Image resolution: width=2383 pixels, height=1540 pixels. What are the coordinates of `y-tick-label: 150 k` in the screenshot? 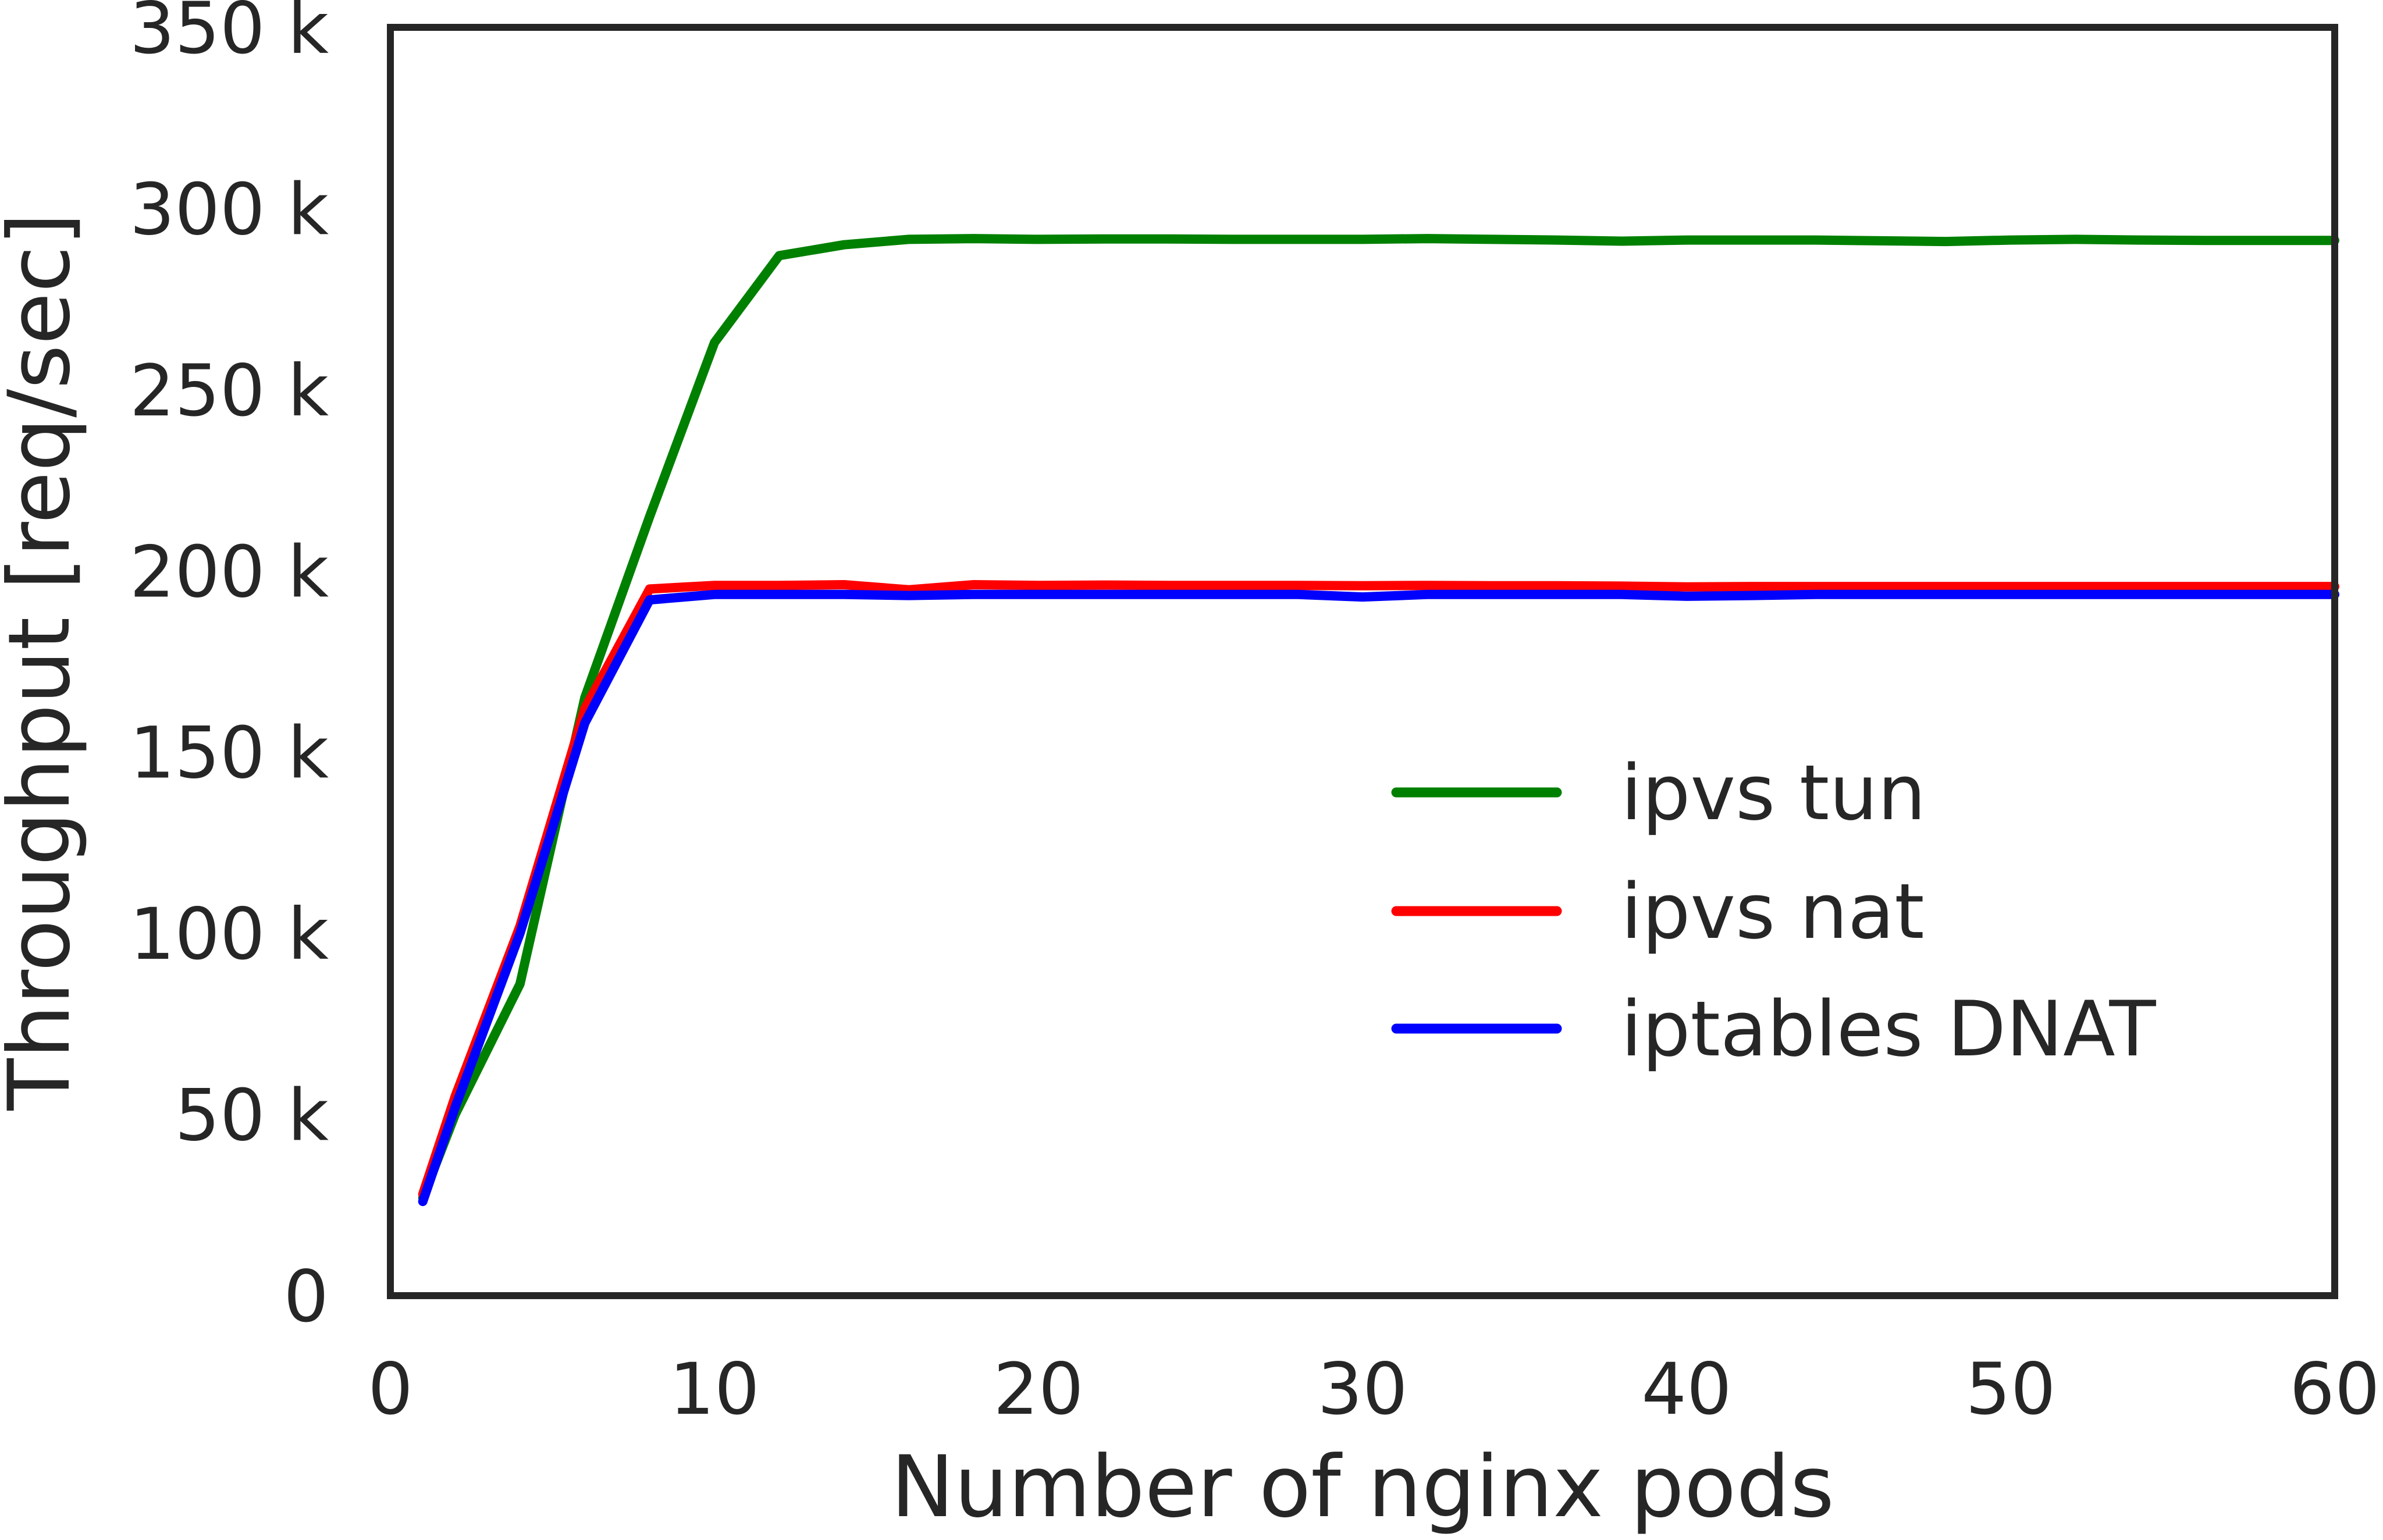 It's located at (229, 753).